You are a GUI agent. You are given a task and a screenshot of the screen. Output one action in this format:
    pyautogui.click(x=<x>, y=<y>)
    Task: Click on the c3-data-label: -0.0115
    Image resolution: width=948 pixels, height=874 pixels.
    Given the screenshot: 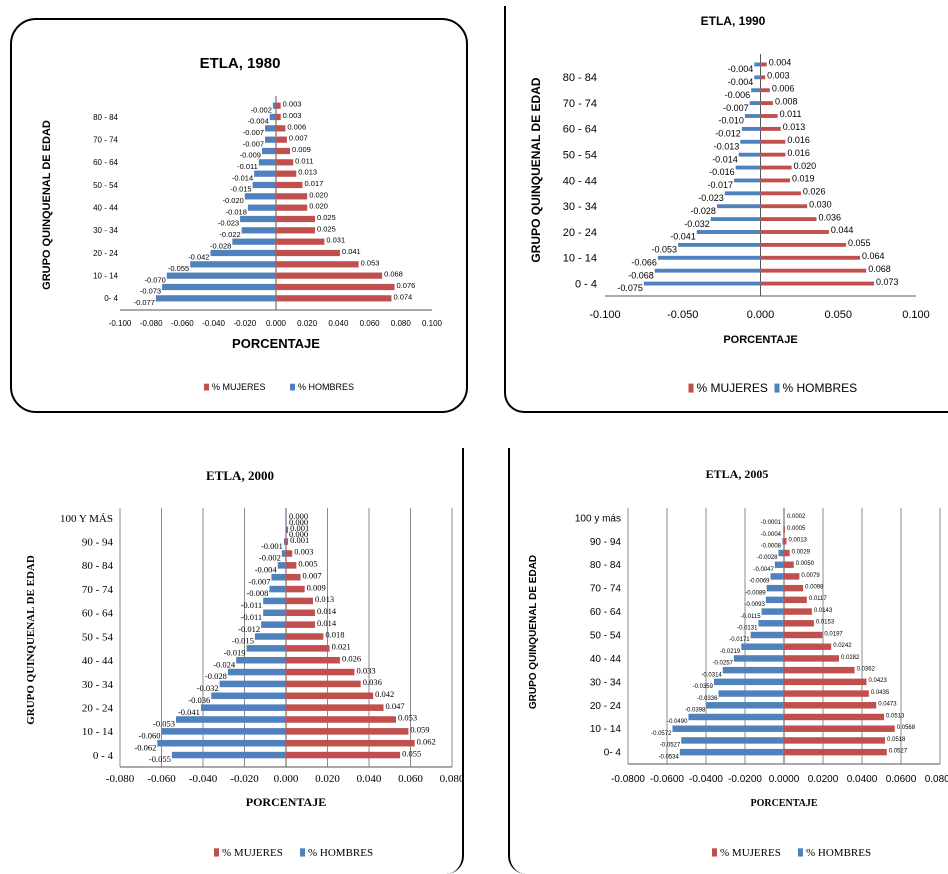 What is the action you would take?
    pyautogui.click(x=751, y=617)
    